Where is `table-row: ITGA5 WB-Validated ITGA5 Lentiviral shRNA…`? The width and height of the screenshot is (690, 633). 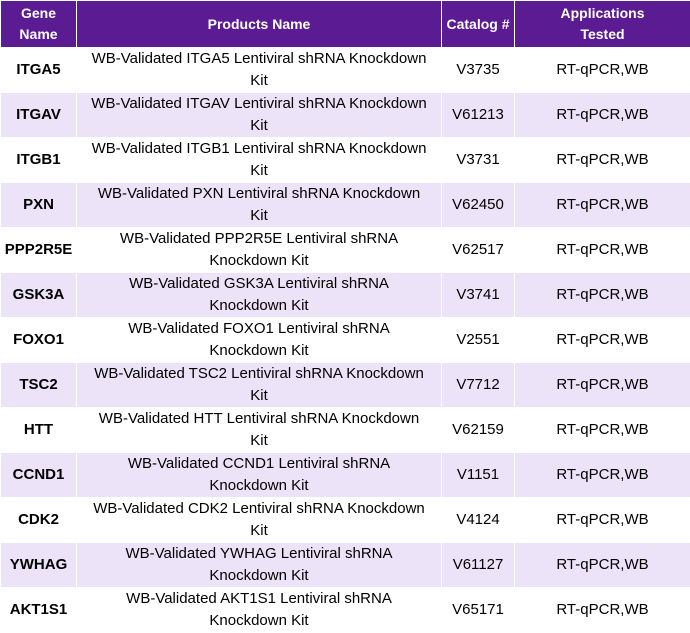 table-row: ITGA5 WB-Validated ITGA5 Lentiviral shRNA… is located at coordinates (345, 70).